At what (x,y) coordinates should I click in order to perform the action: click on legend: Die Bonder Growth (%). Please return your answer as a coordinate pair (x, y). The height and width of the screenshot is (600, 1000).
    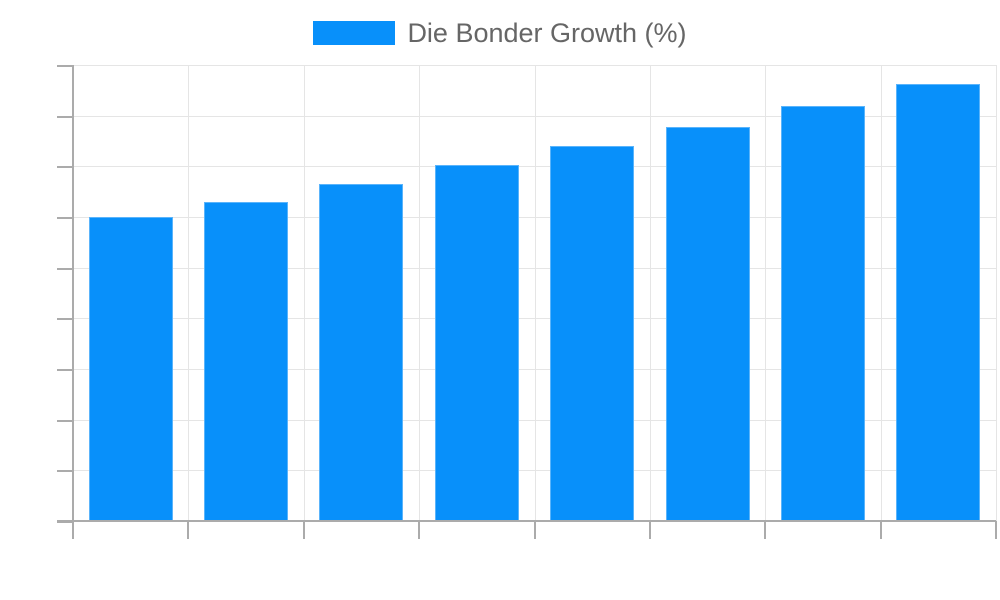
    Looking at the image, I should click on (500, 33).